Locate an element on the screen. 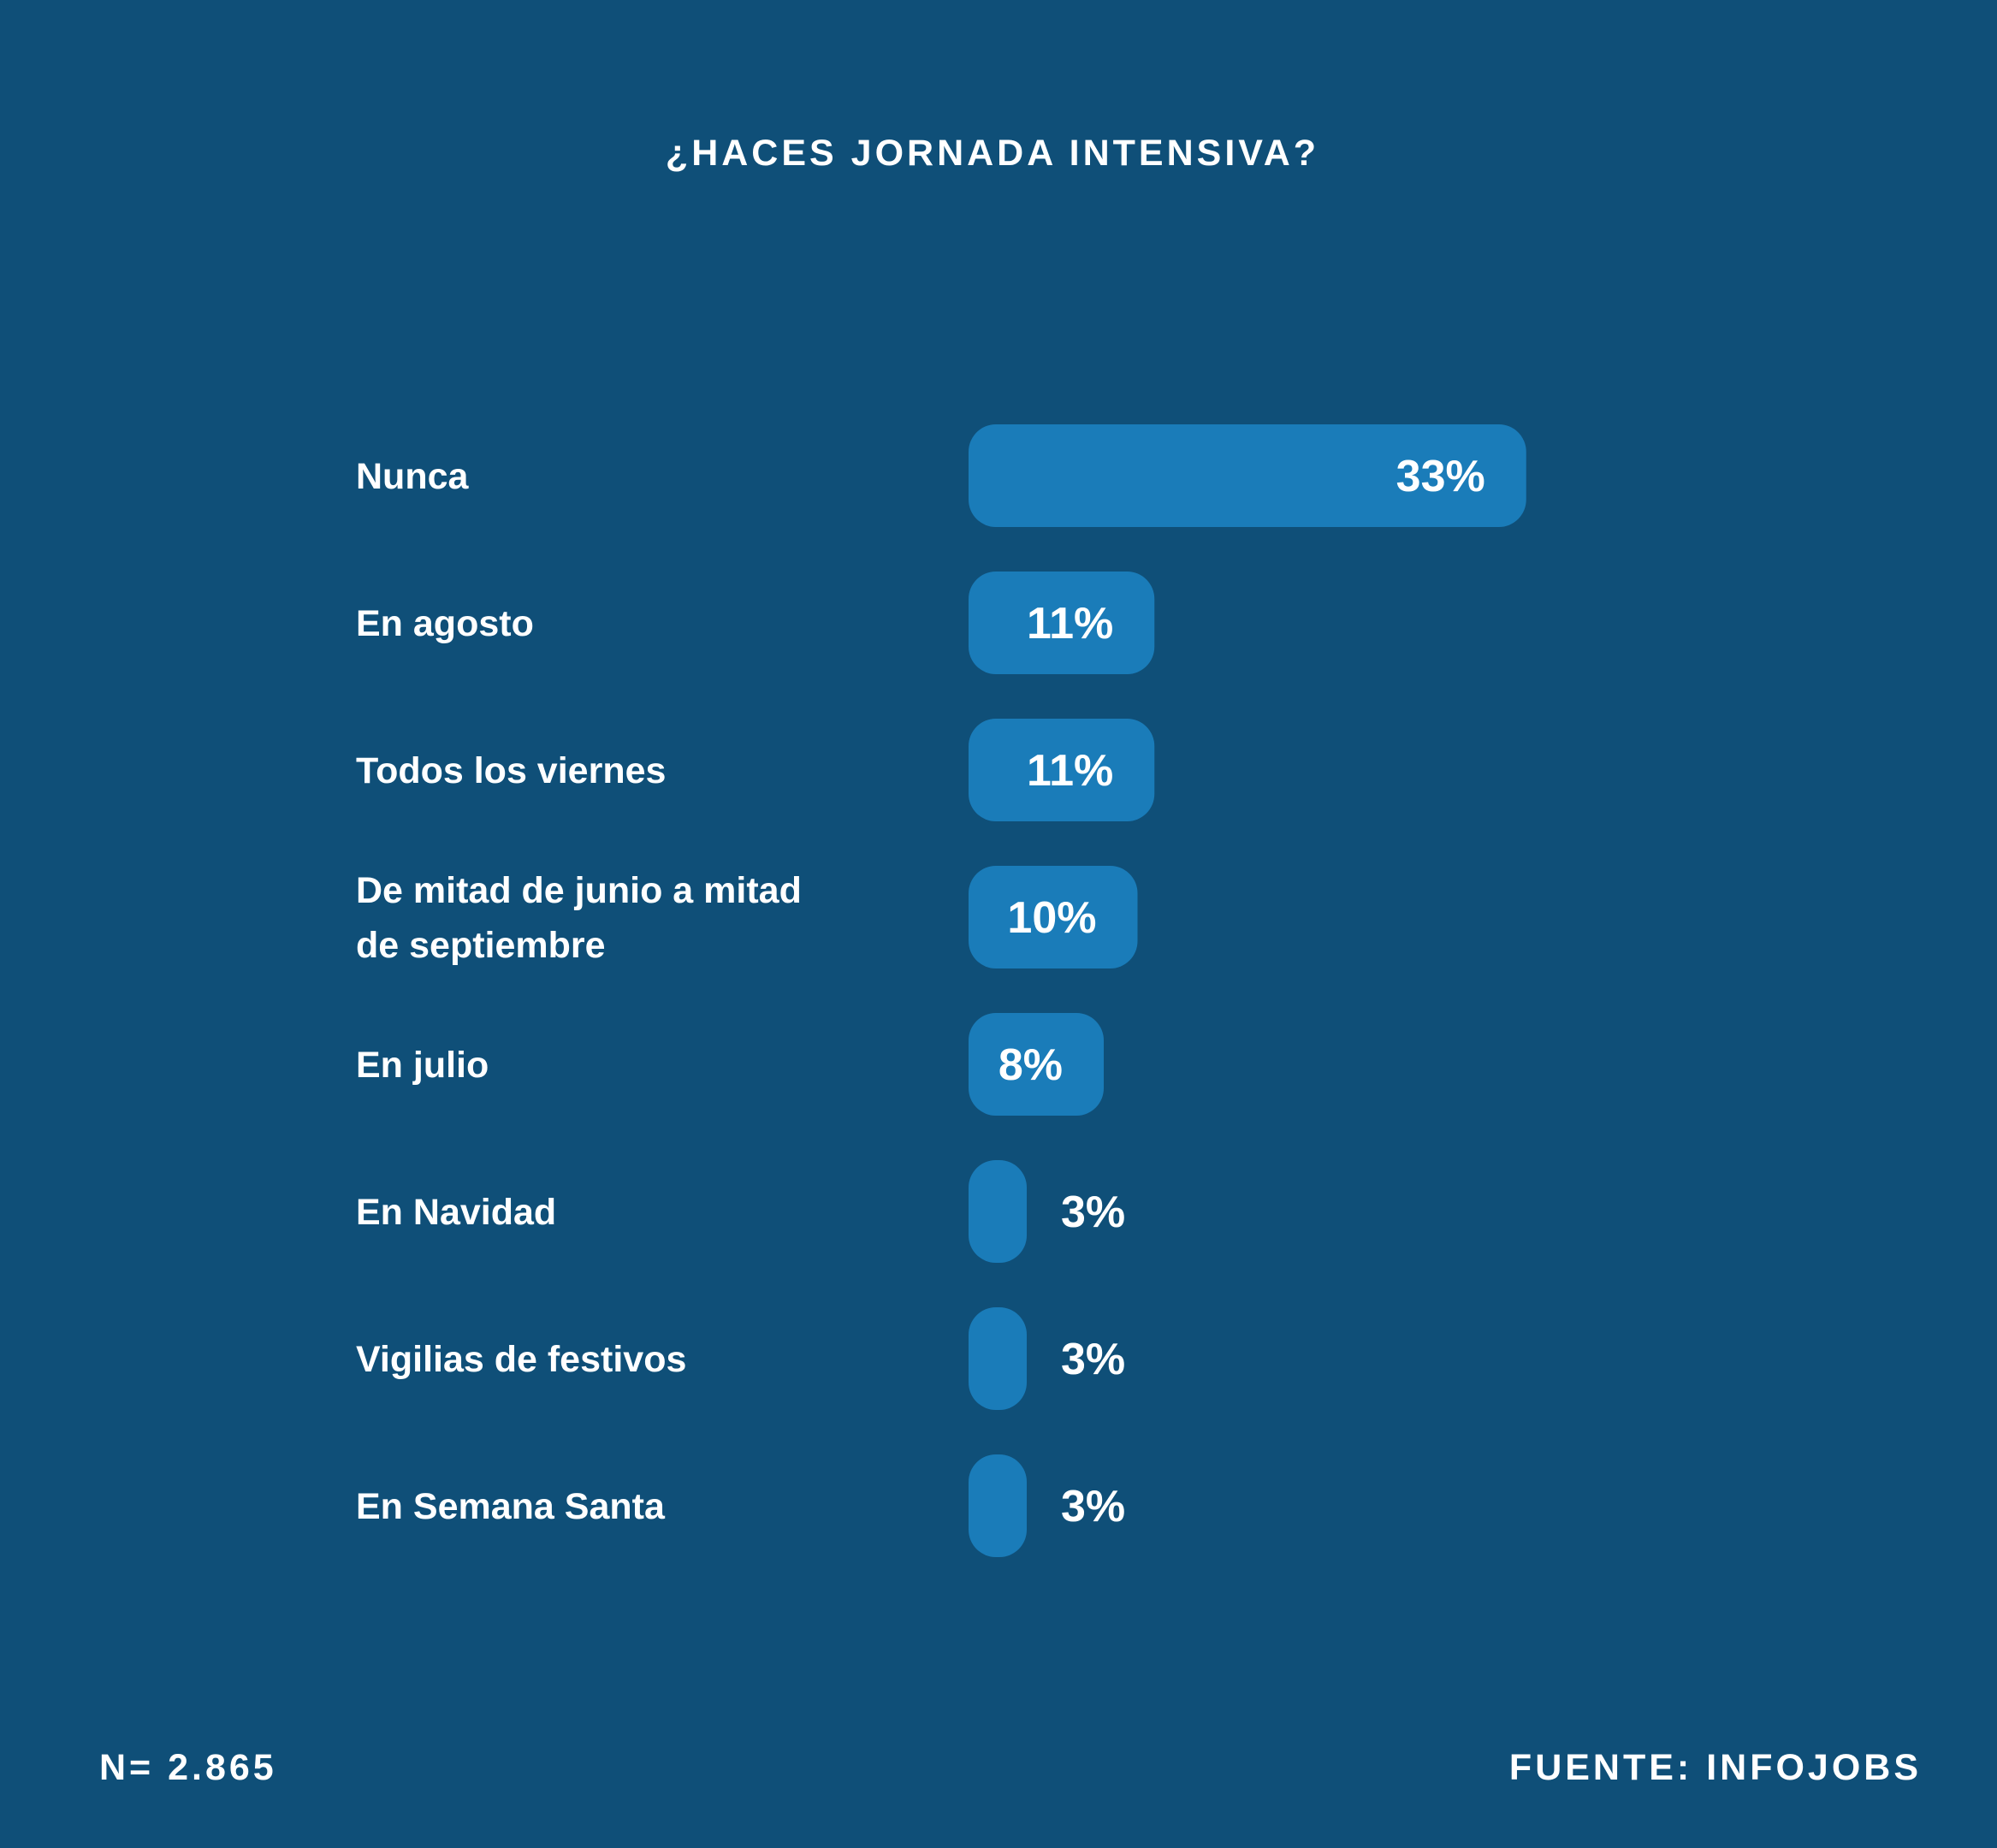  category-label: Nunca is located at coordinates (413, 476).